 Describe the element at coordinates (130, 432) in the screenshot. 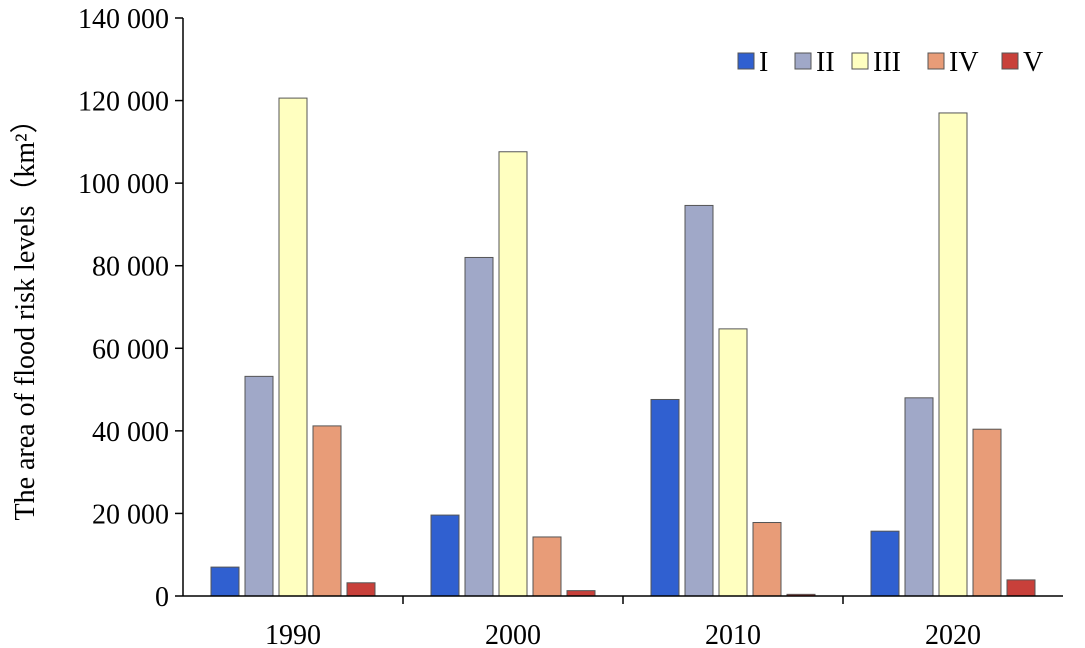

I see `y-tick-label: 40 000` at that location.